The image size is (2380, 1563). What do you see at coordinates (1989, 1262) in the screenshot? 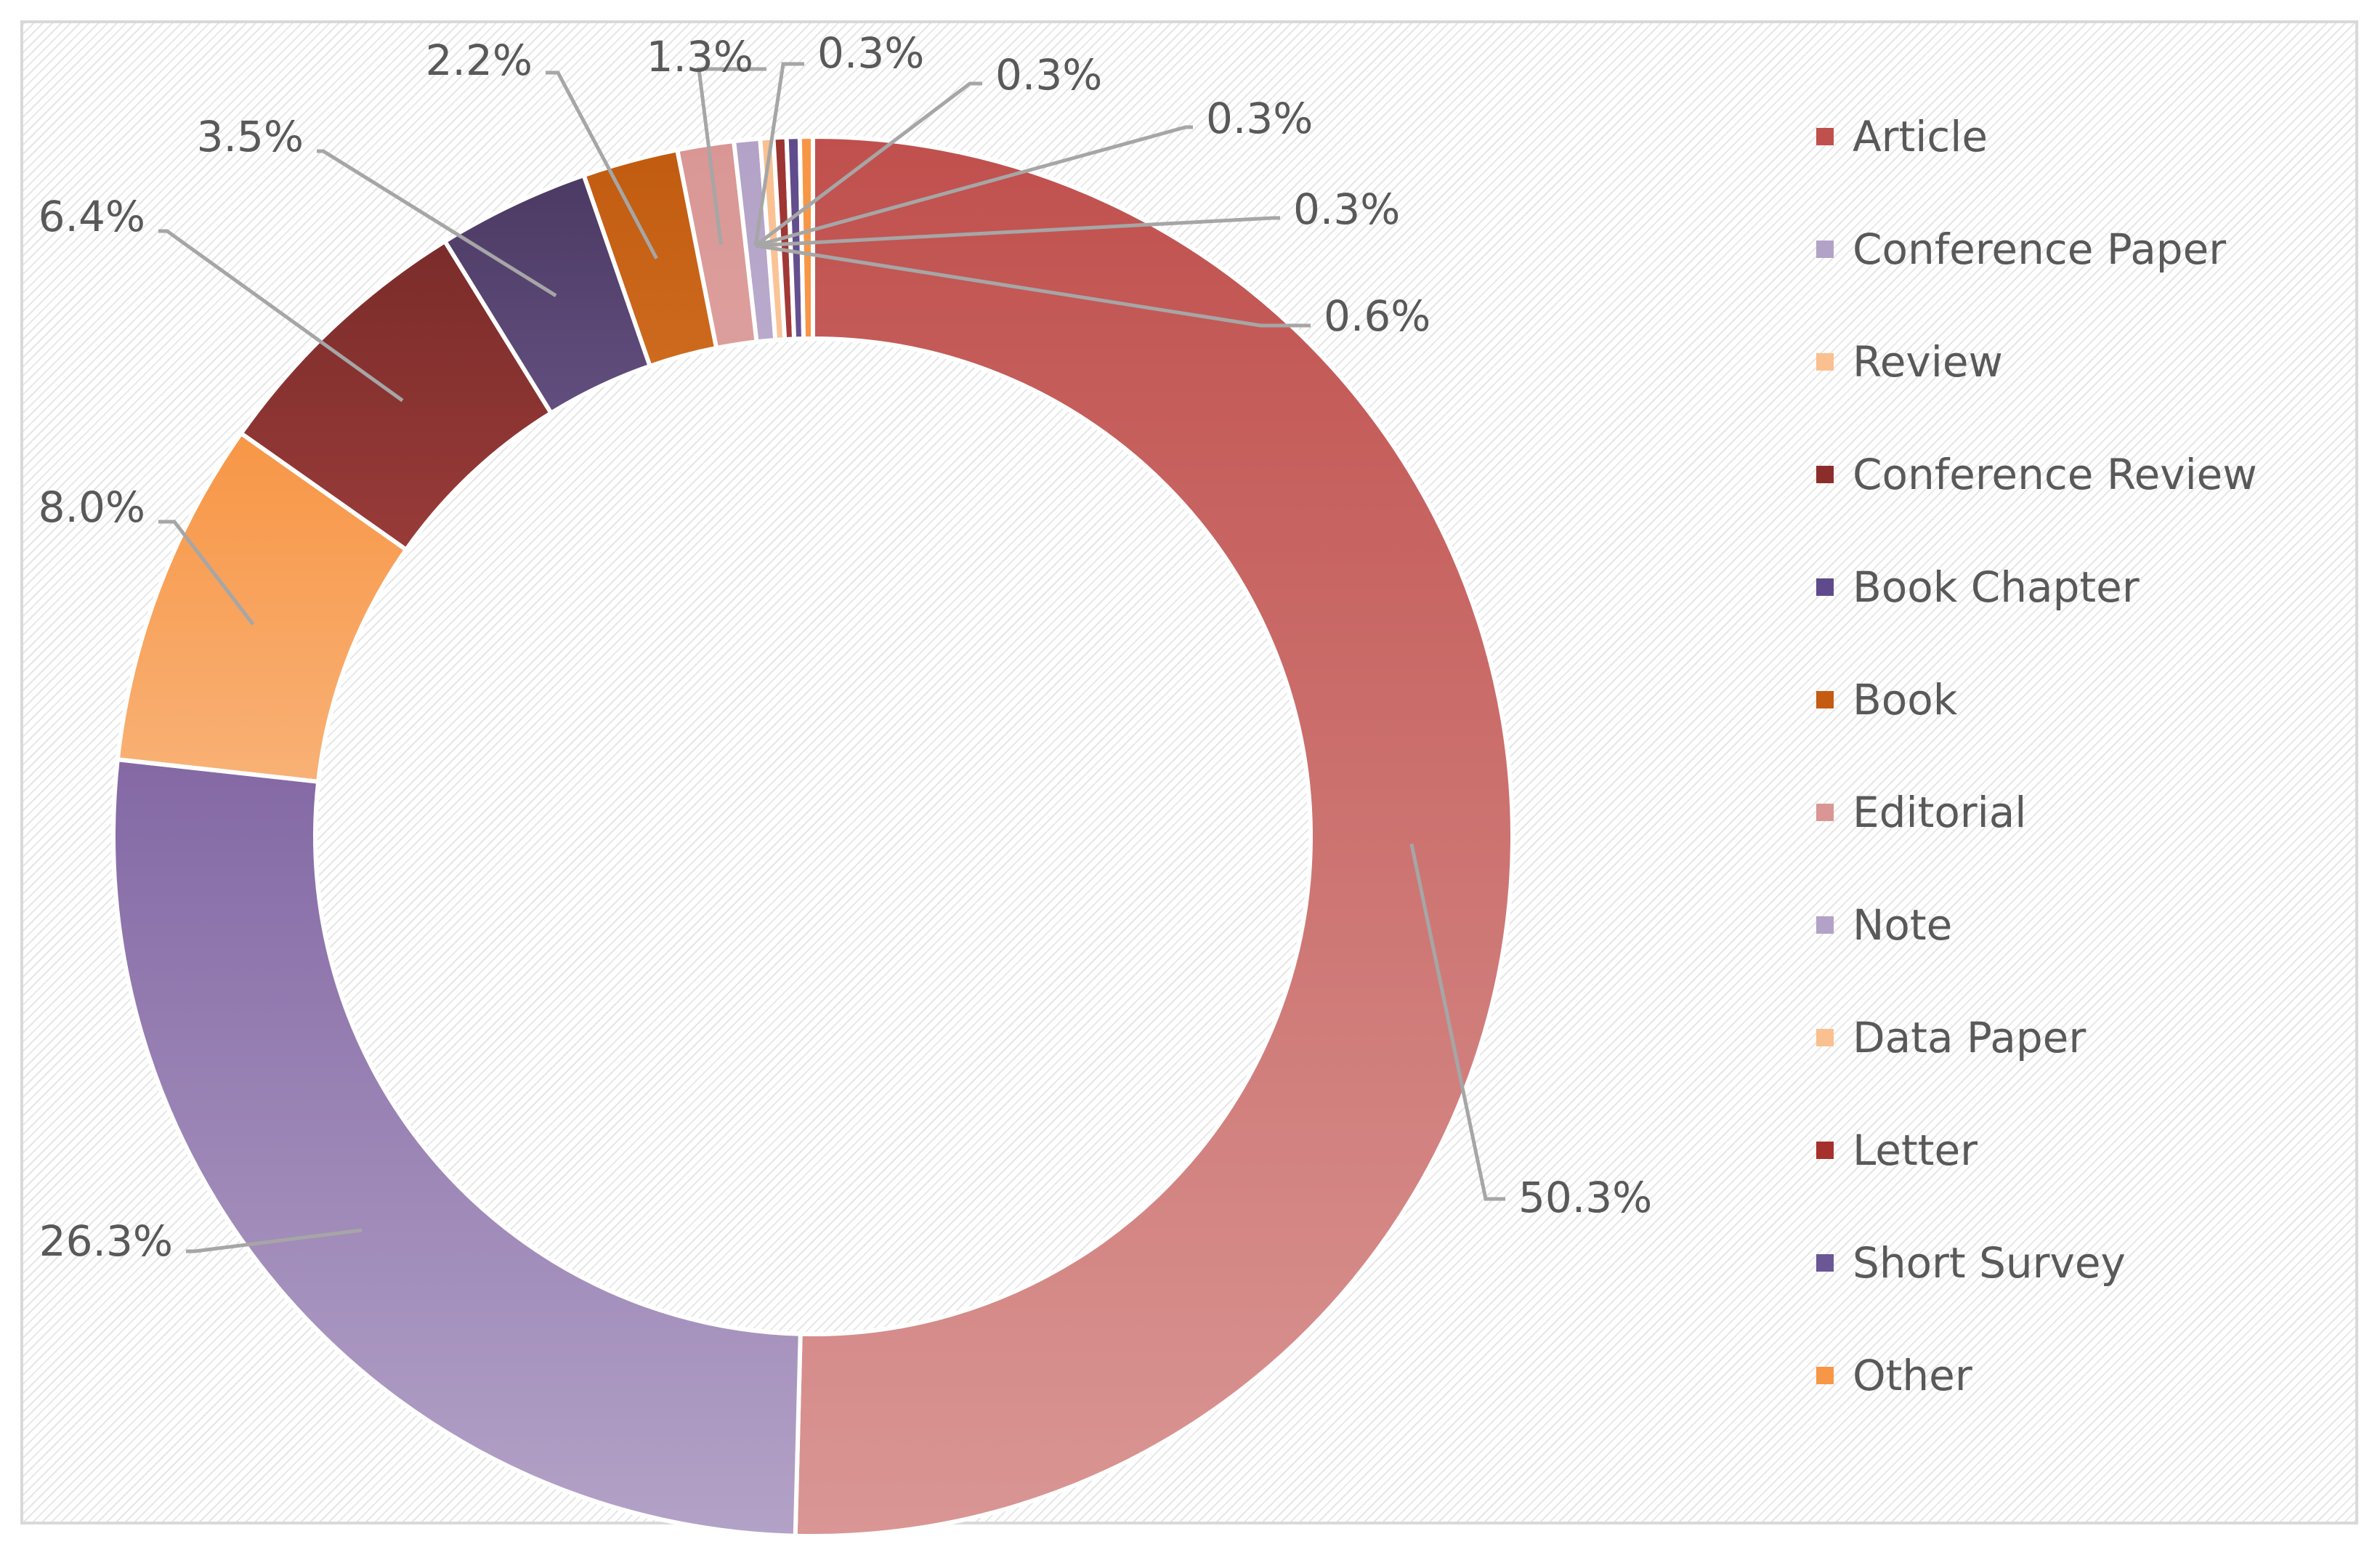
I see `legend-label: Short Survey` at bounding box center [1989, 1262].